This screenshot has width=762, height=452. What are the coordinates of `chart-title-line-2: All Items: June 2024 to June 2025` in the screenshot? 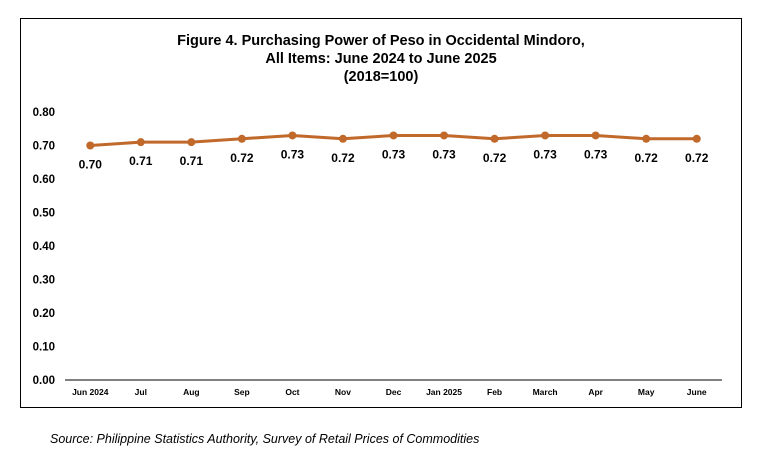 It's located at (381, 59).